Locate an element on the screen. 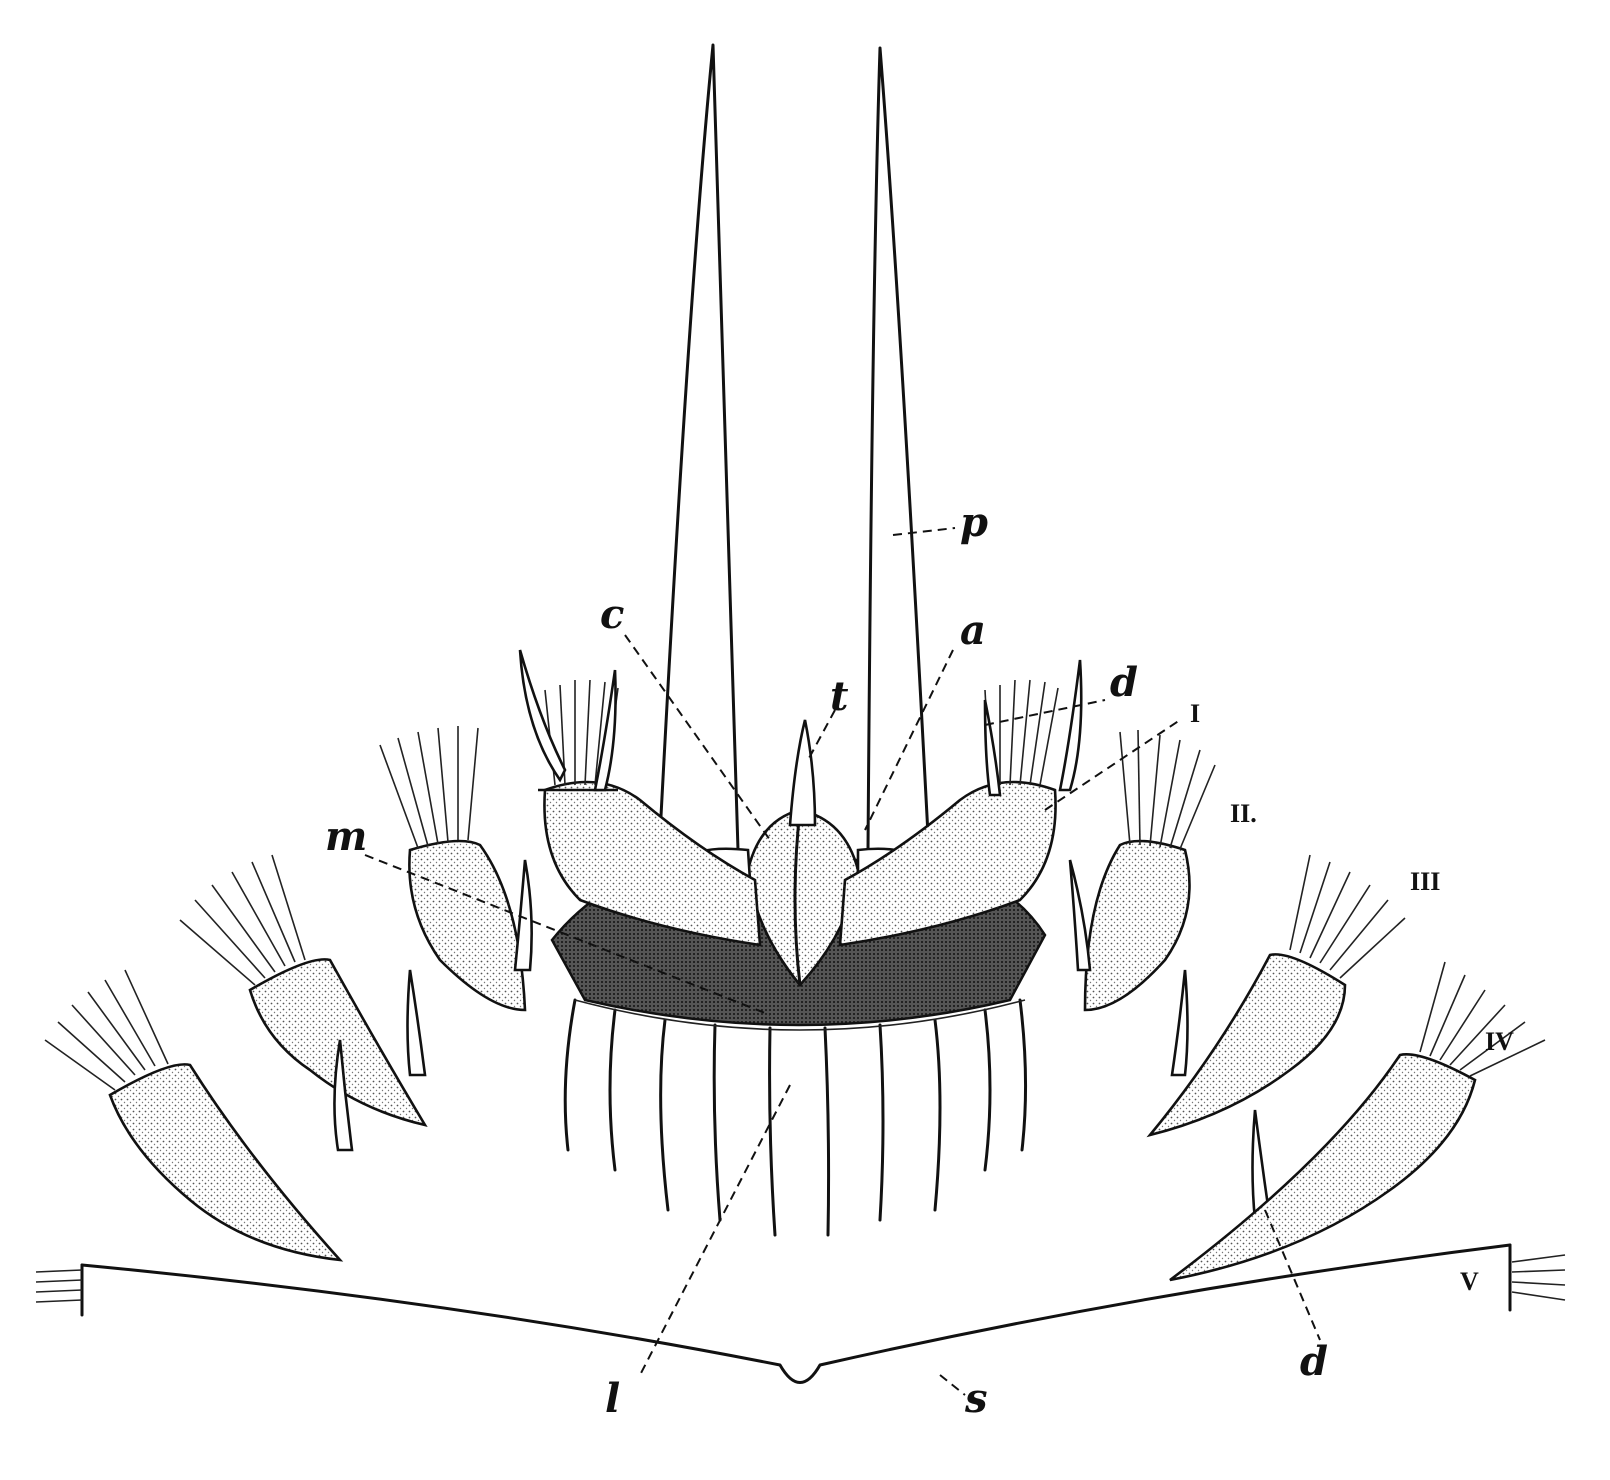 The height and width of the screenshot is (1480, 1610). label-d-lower: d is located at coordinates (1314, 1361).